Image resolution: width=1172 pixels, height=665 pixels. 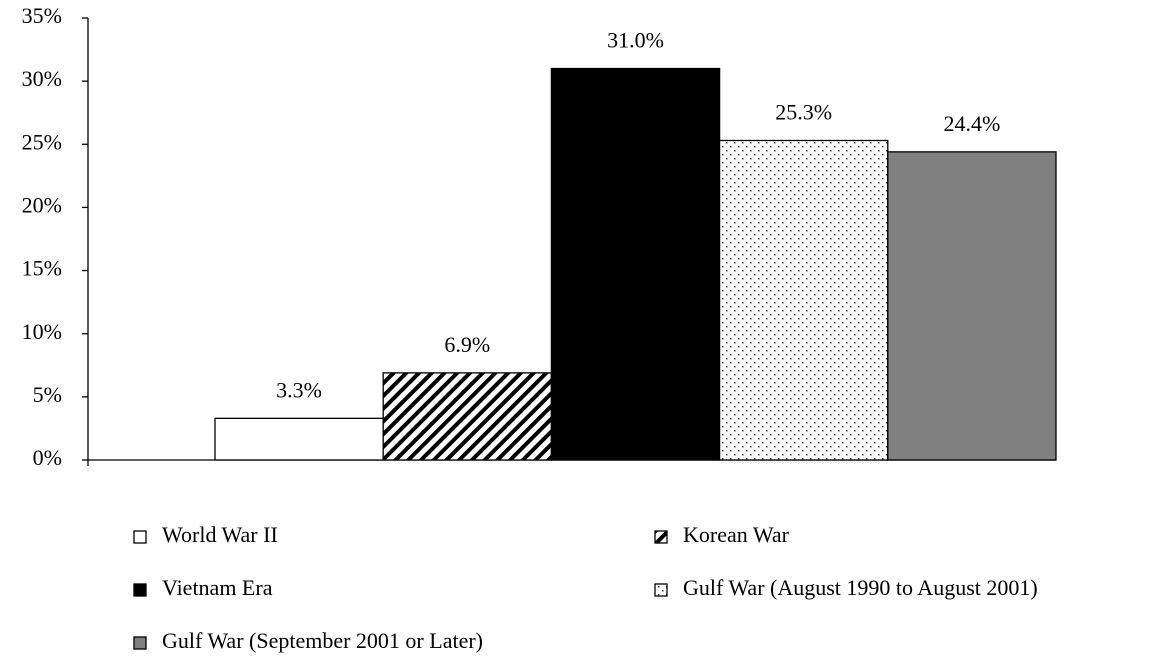 I want to click on y-tick-label: 5%, so click(x=47, y=394).